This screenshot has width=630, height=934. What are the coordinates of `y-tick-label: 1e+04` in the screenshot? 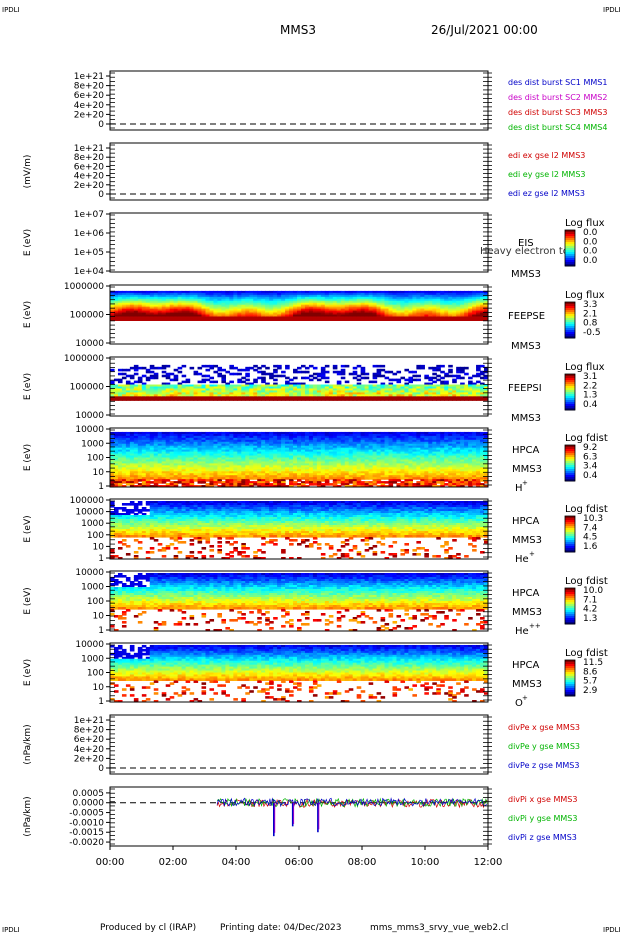 It's located at (89, 272).